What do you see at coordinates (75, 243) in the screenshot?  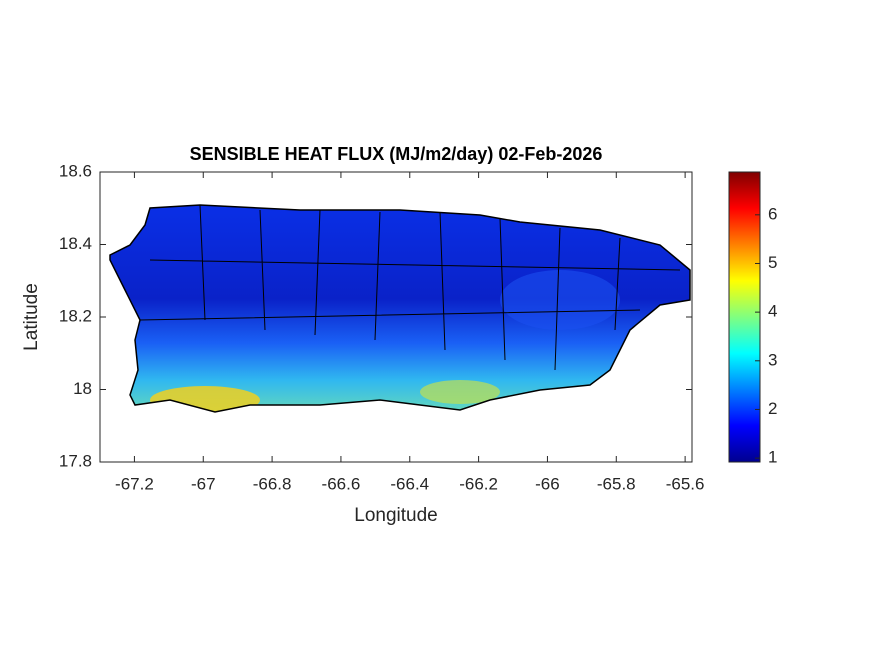 I see `y-tick-label: 18.4` at bounding box center [75, 243].